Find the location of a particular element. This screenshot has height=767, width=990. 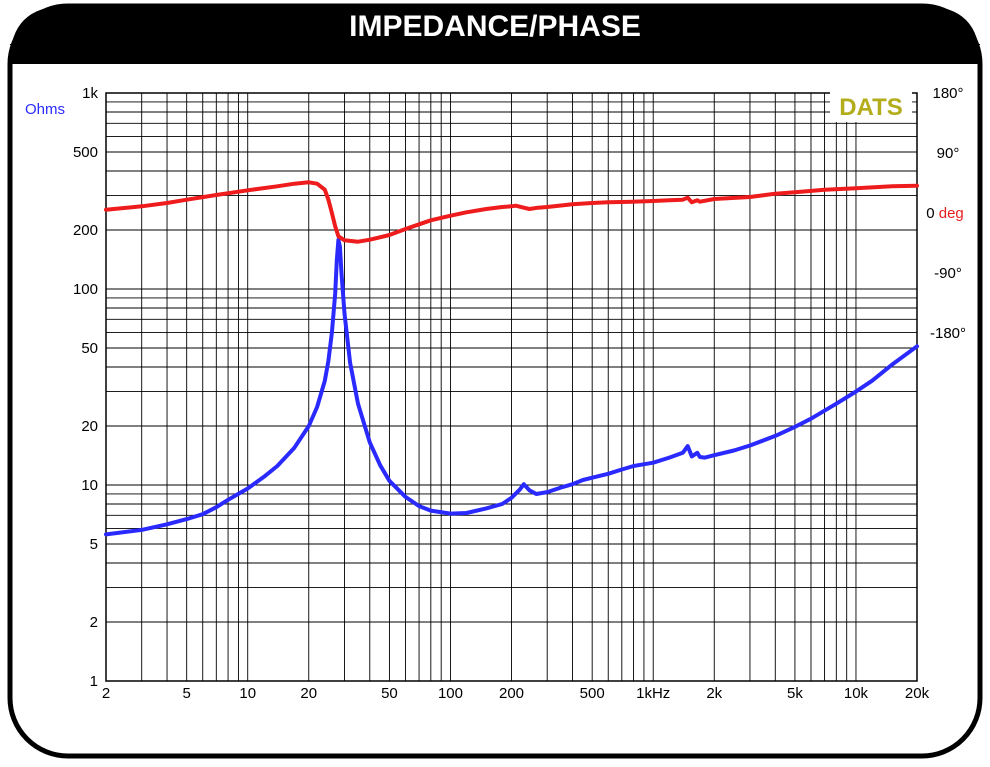

y-axis-right: 180° 90° 0 deg -90° -180° is located at coordinates (946, 213).